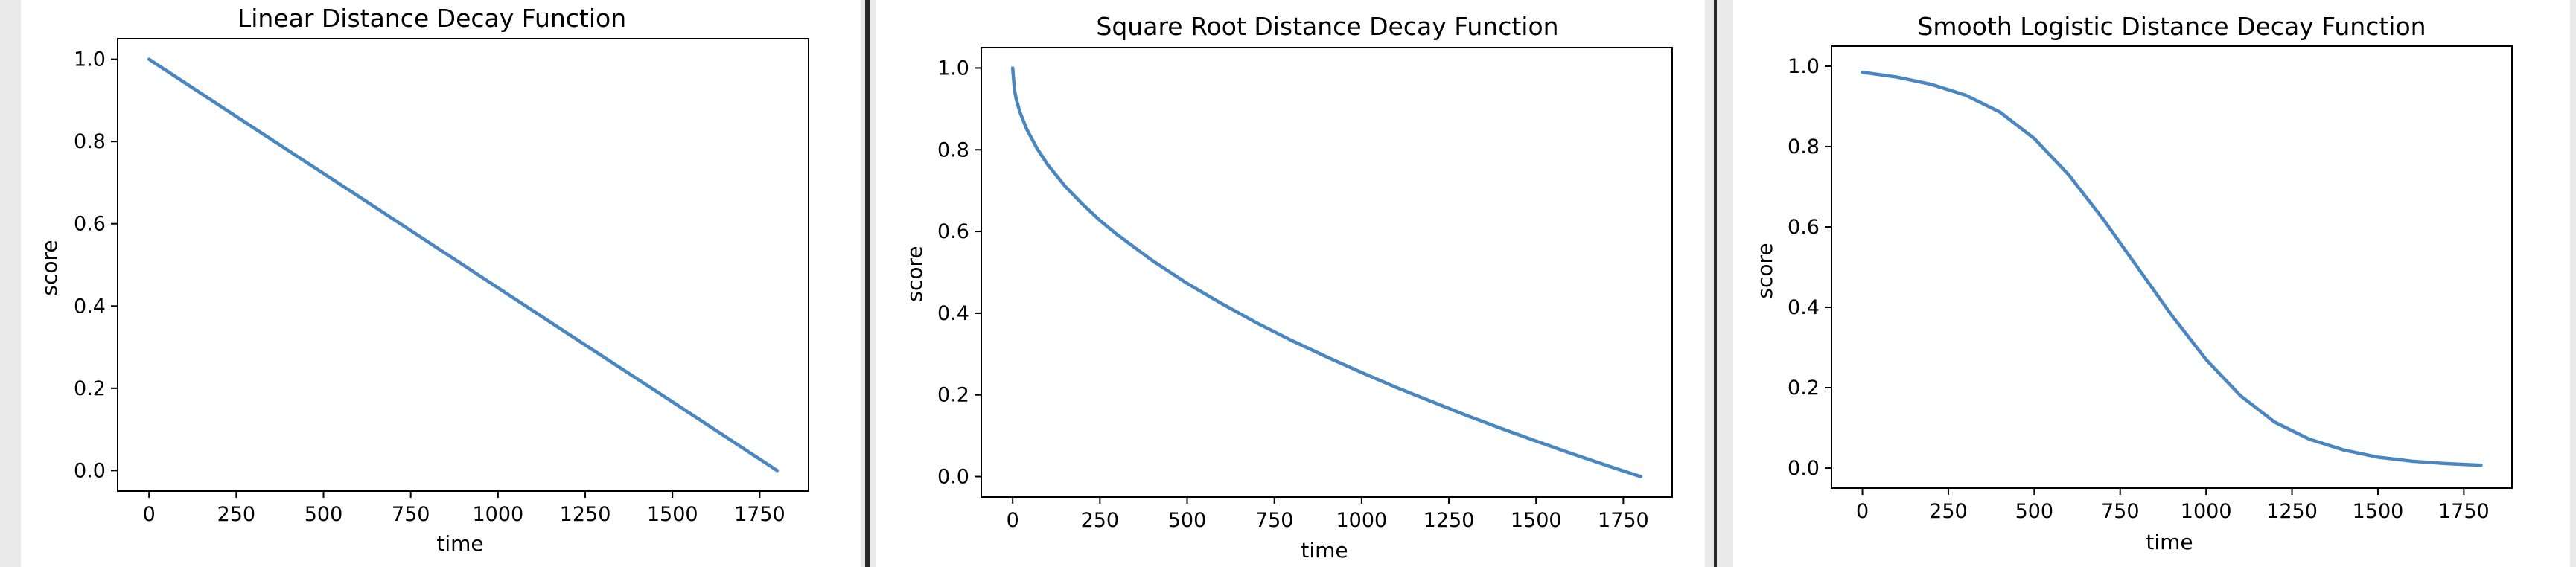 This screenshot has width=2576, height=567. I want to click on chart-title: Linear Distance Decay Function, so click(431, 18).